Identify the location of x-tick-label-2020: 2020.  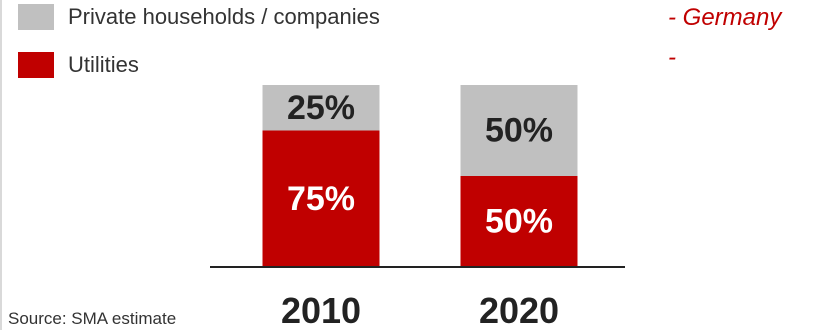
(519, 310).